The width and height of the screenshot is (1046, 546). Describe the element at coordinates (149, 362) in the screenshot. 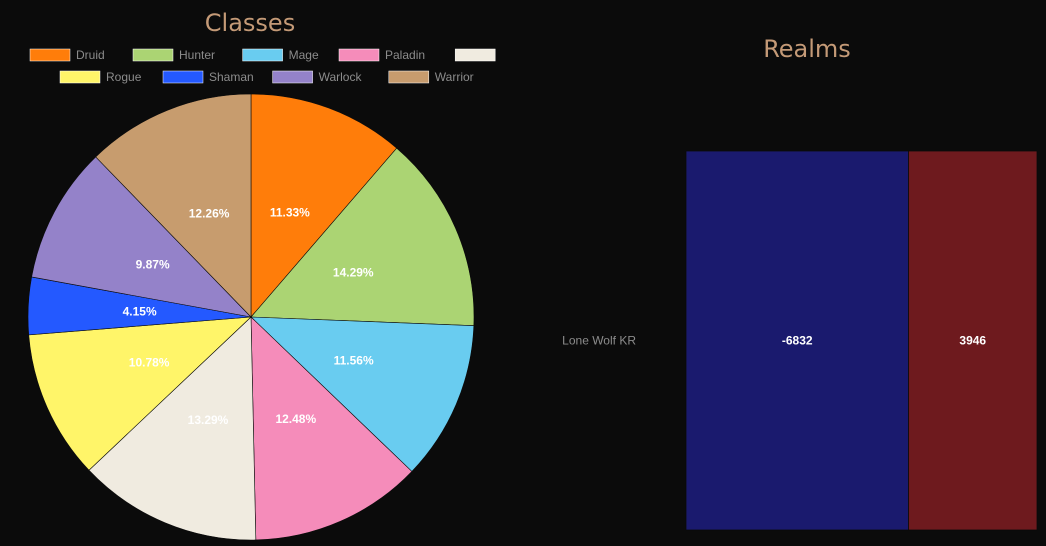

I see `slice-label-rogue: 10.78%` at that location.